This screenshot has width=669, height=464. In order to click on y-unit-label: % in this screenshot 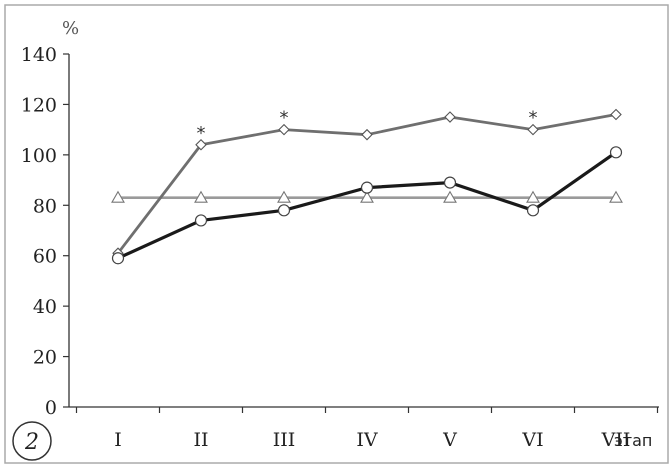, I will do `click(70, 28)`.